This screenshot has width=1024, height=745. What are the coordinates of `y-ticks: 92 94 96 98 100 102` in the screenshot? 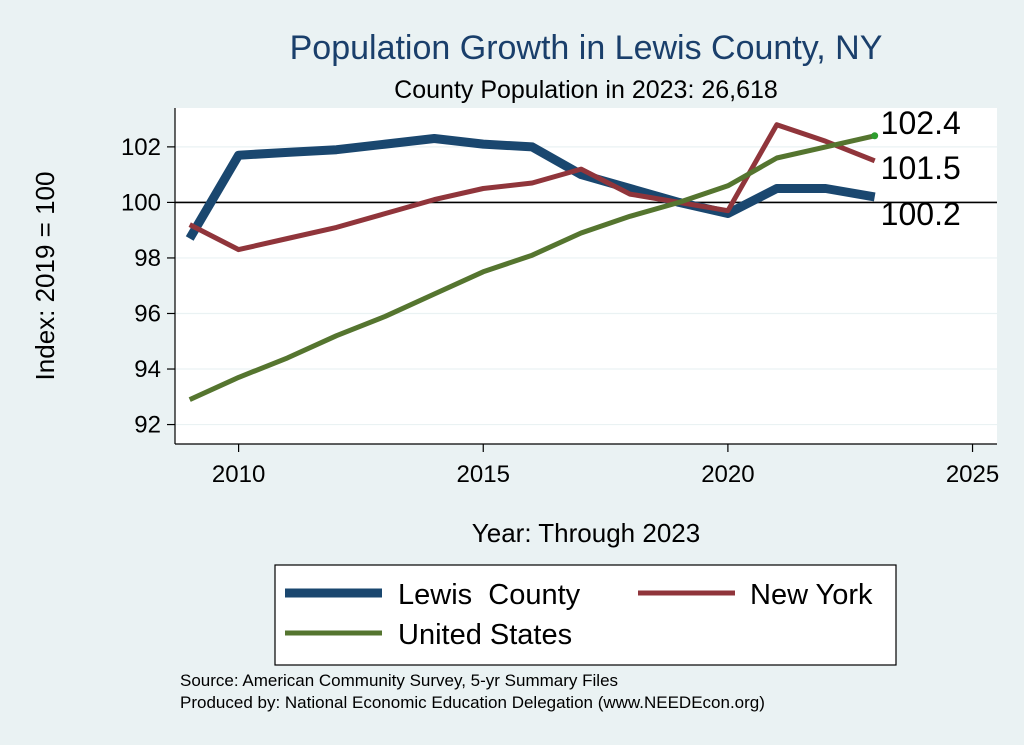 It's located at (148, 286).